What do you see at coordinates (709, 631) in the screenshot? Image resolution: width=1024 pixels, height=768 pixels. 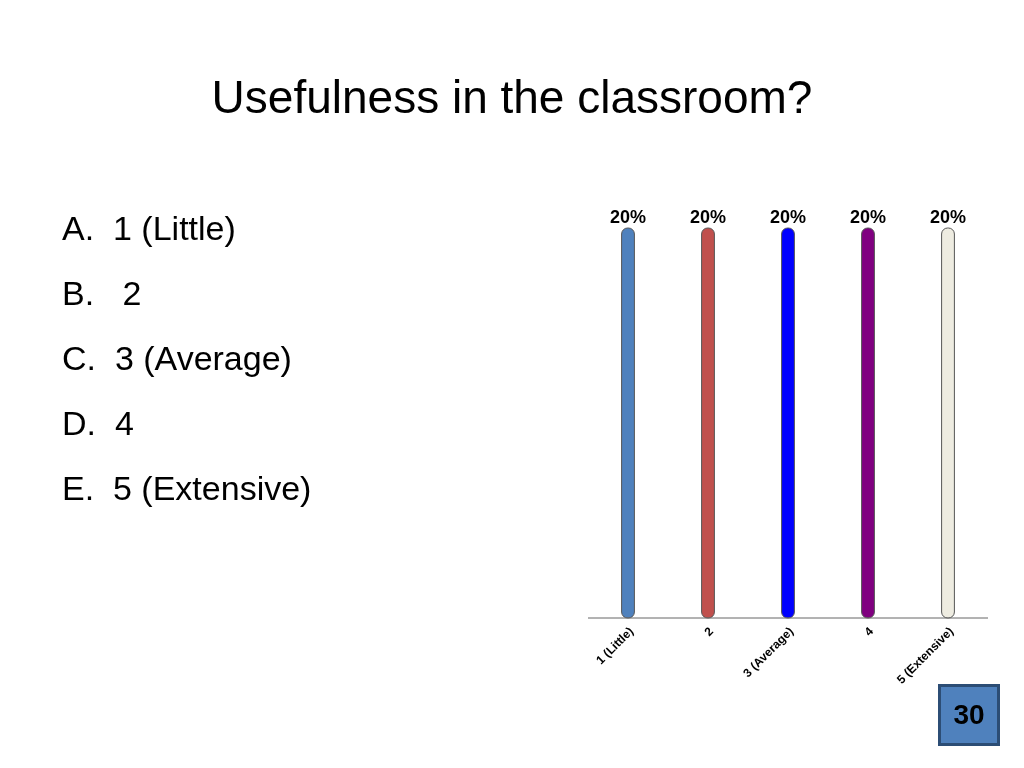 I see `x-tick-label: 2` at bounding box center [709, 631].